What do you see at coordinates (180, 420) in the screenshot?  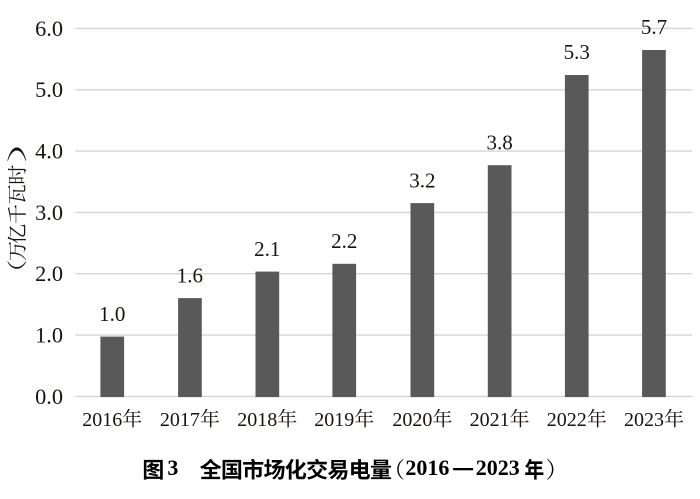 I see `svg-text: 2017` at bounding box center [180, 420].